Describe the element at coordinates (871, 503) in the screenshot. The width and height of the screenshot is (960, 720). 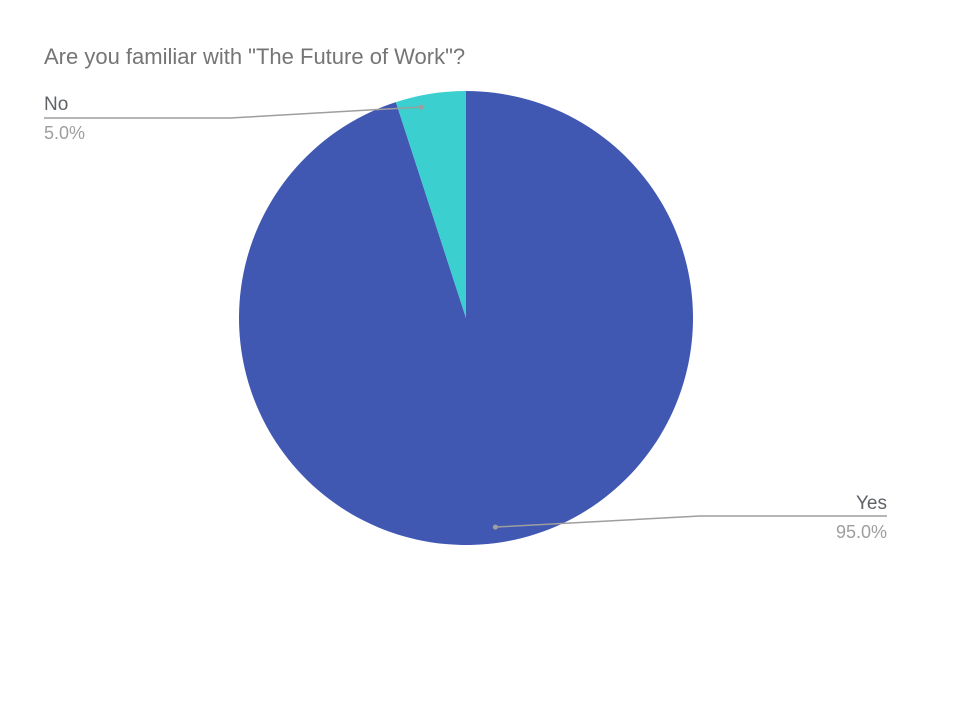
I see `slice-label-yes: Yes` at that location.